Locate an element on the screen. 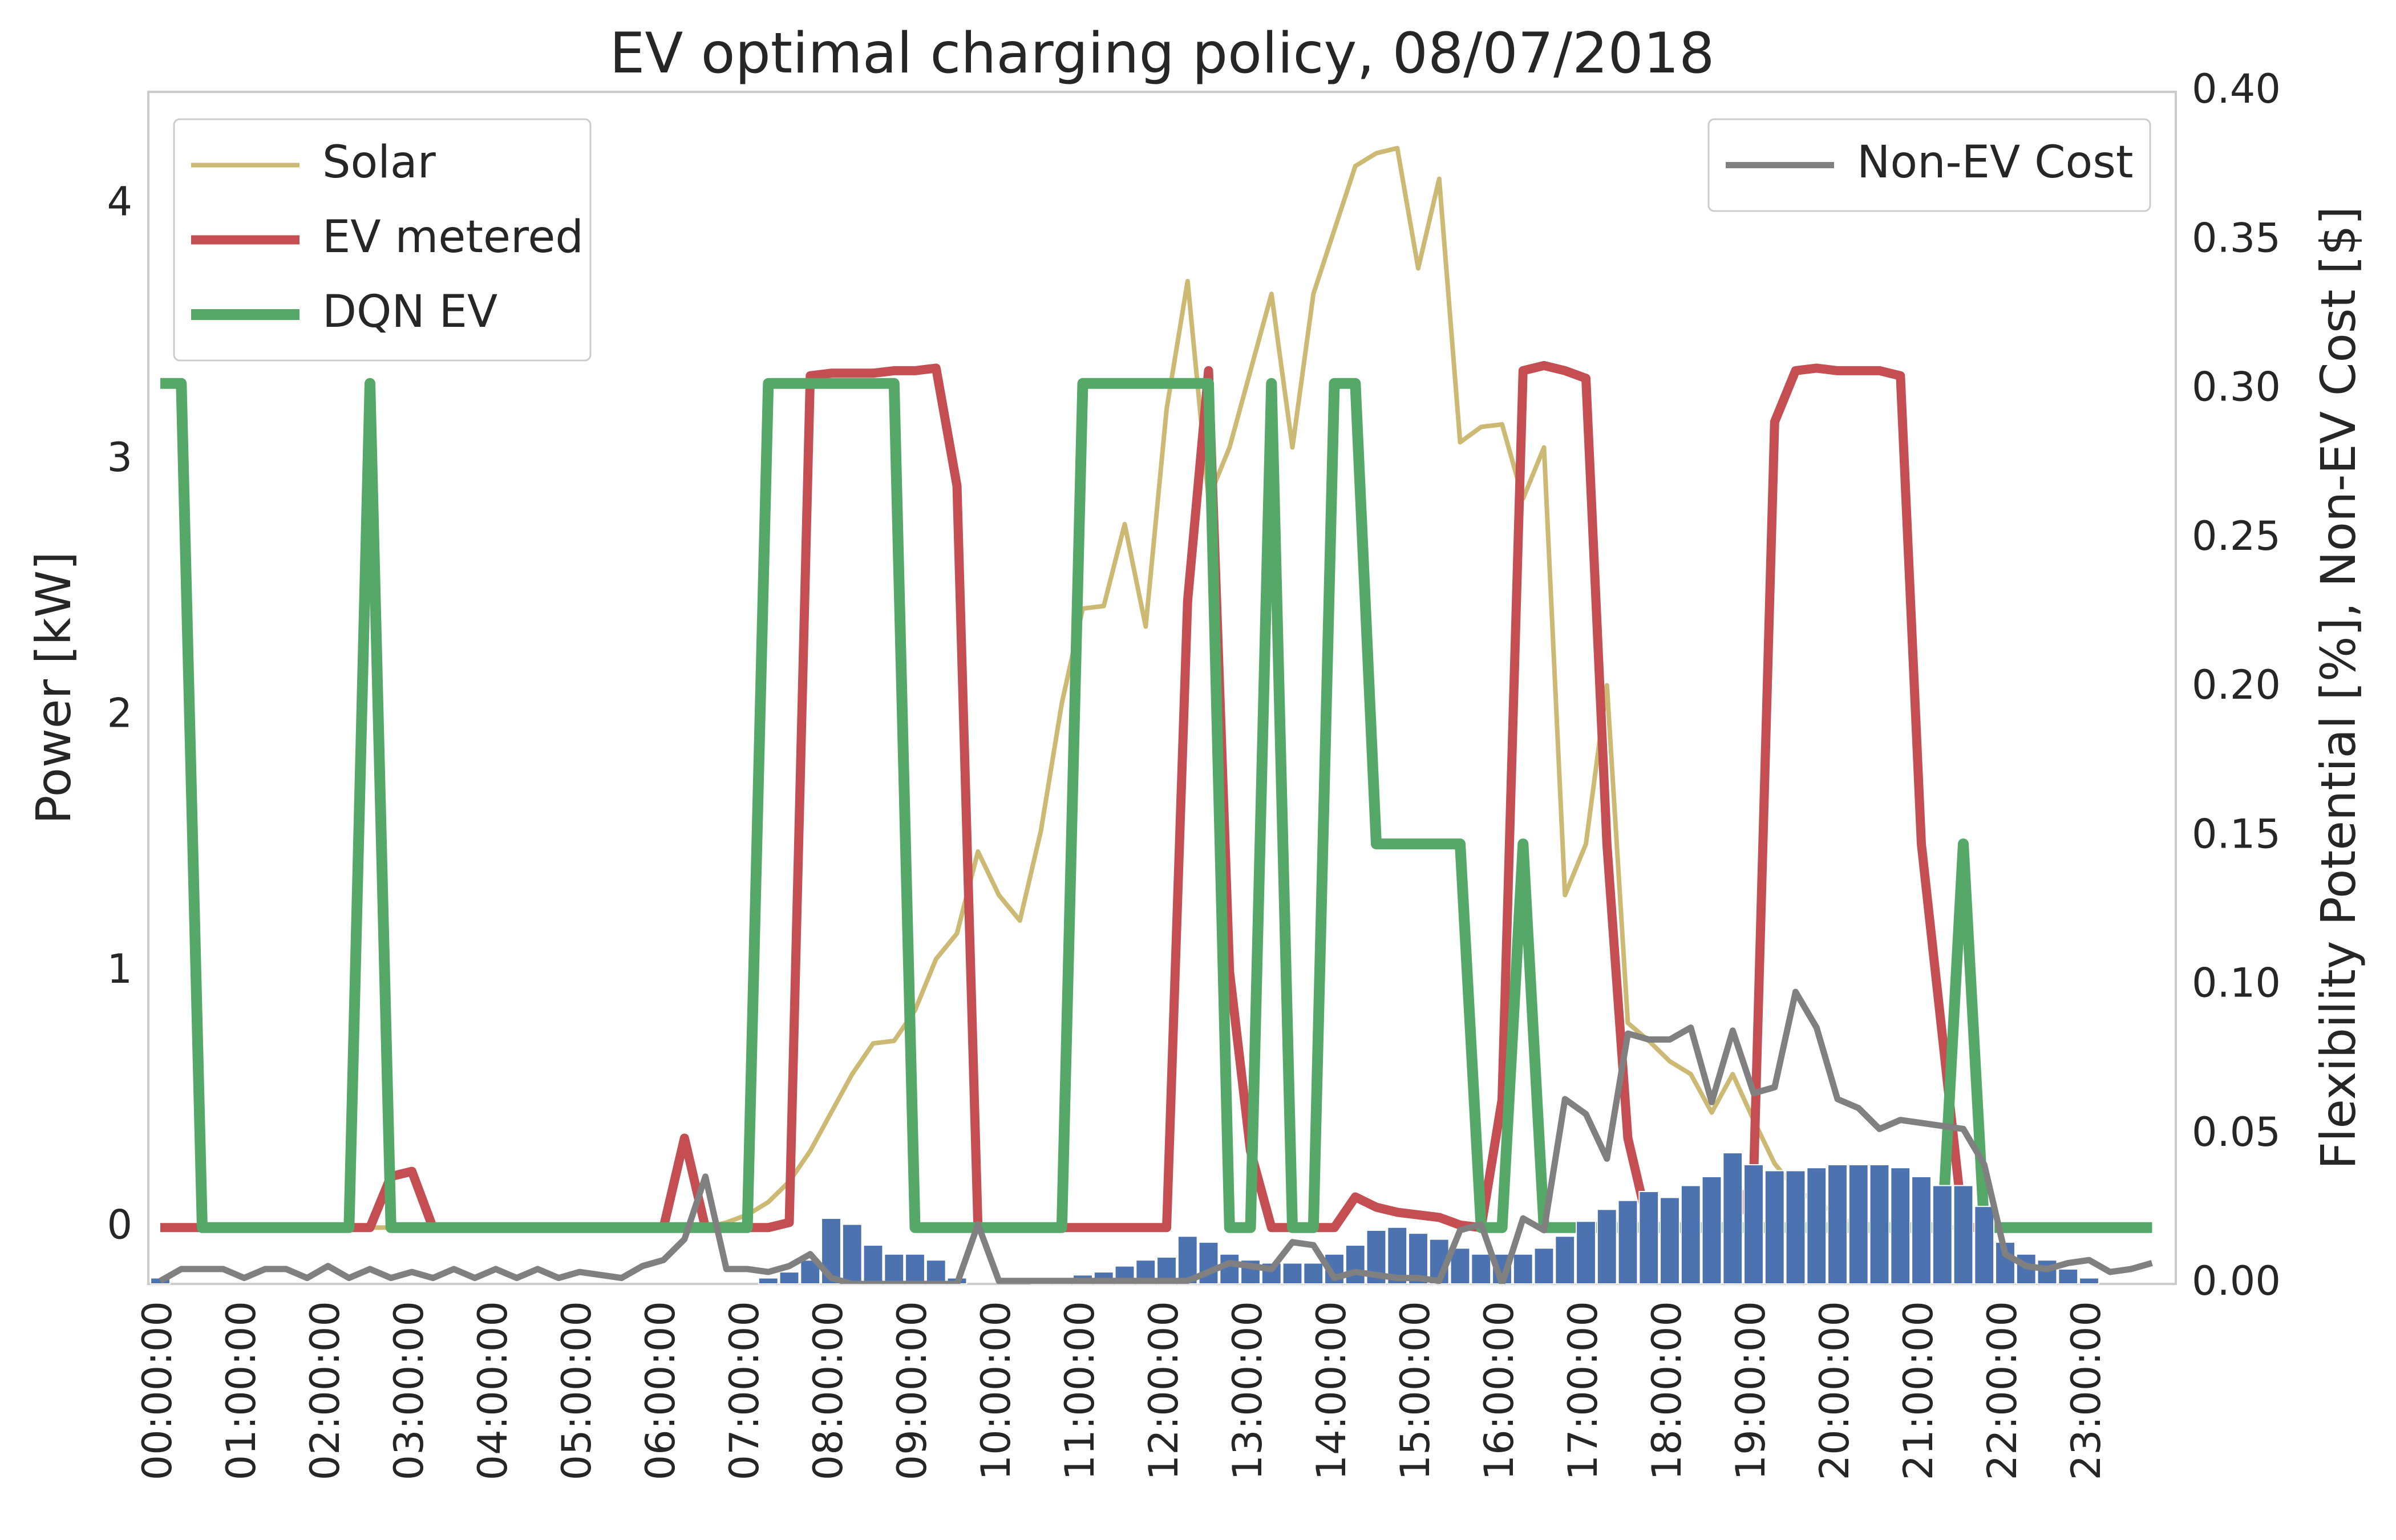 This screenshot has height=1540, width=2396. x-tick-label: 11:00:00 is located at coordinates (1080, 1391).